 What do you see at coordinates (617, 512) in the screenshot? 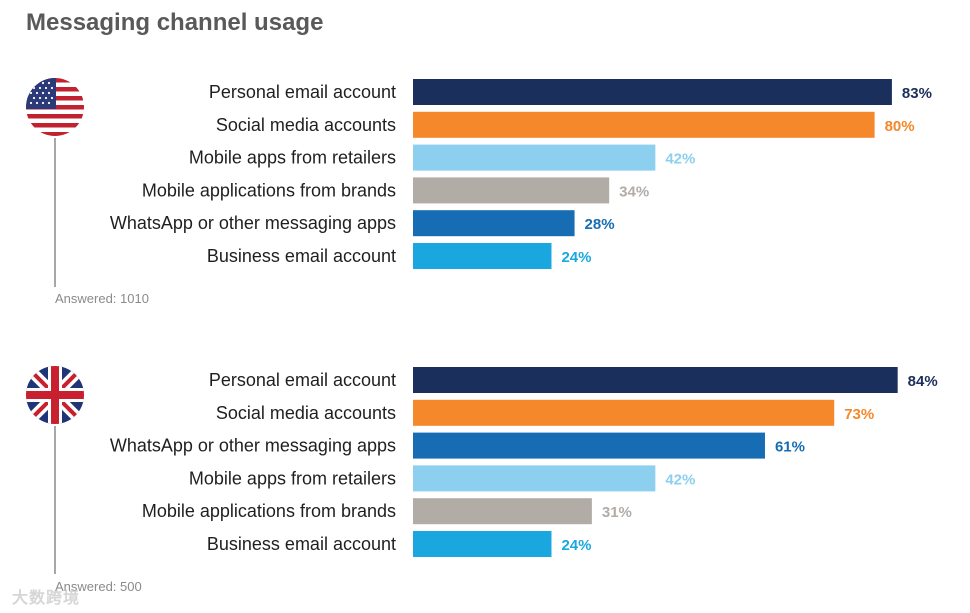
I see `uk-value-label: 31%` at bounding box center [617, 512].